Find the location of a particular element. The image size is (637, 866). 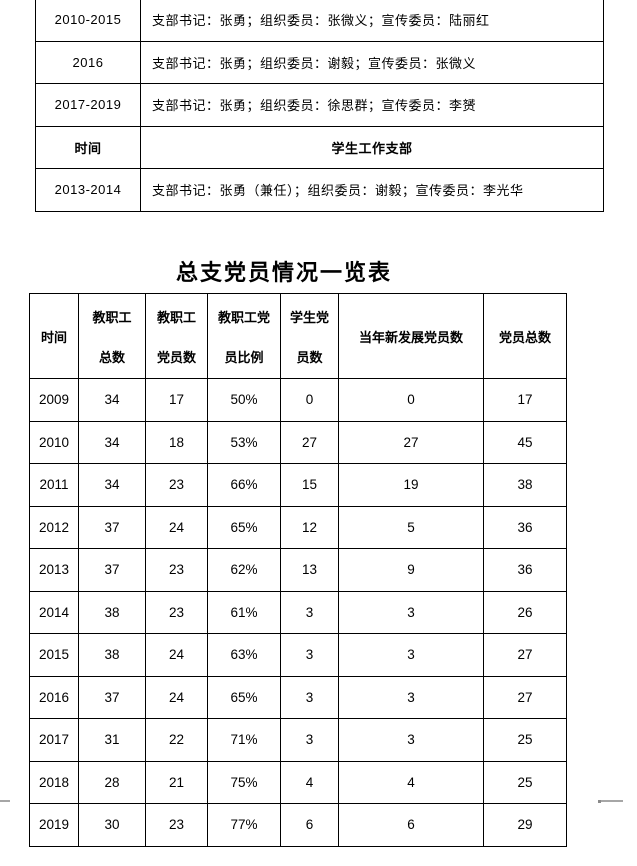

column-header-label: 总数 is located at coordinates (111, 357).